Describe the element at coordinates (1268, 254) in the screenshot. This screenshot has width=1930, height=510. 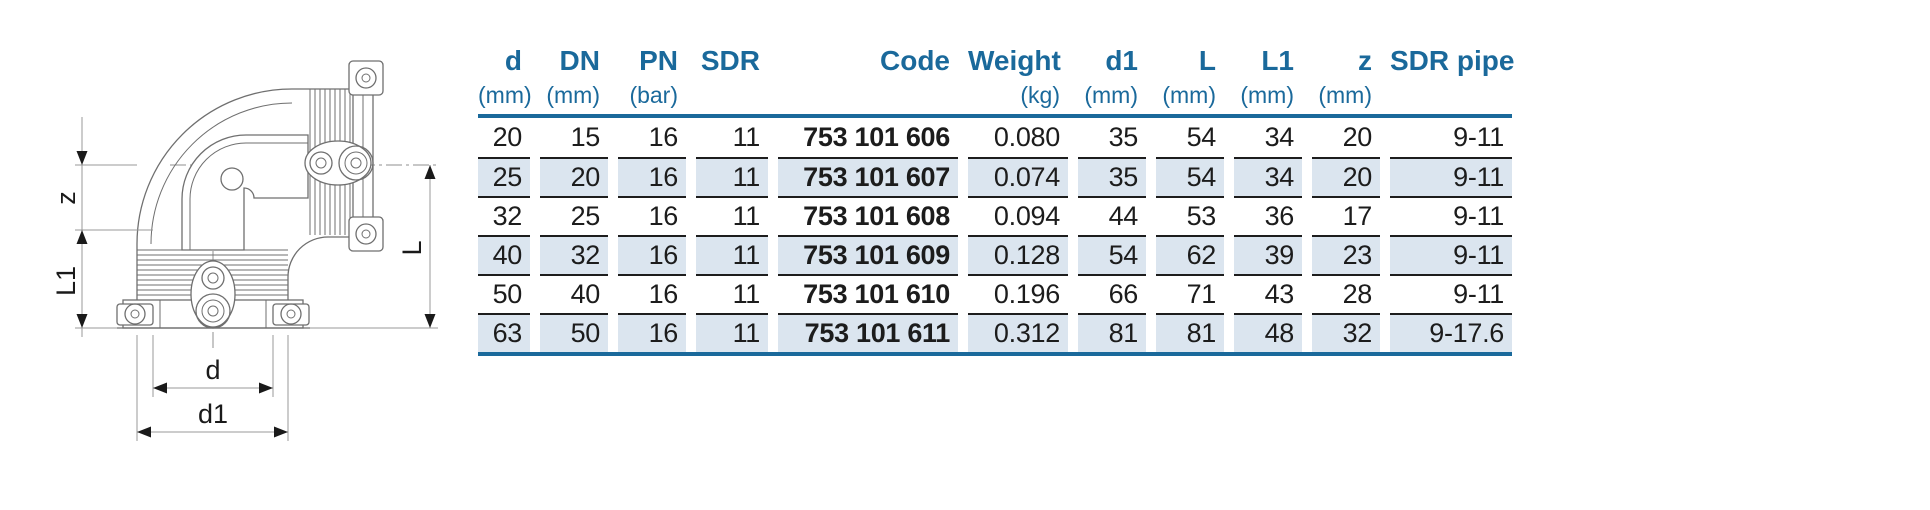
I see `table-cell-l1-row4: 39` at that location.